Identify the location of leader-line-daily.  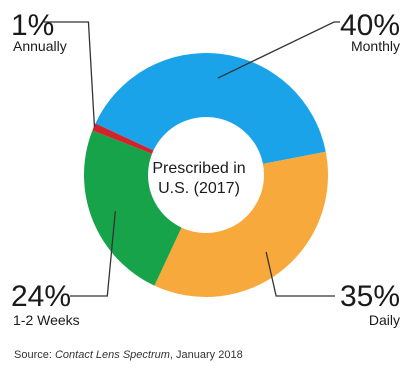
(300, 274).